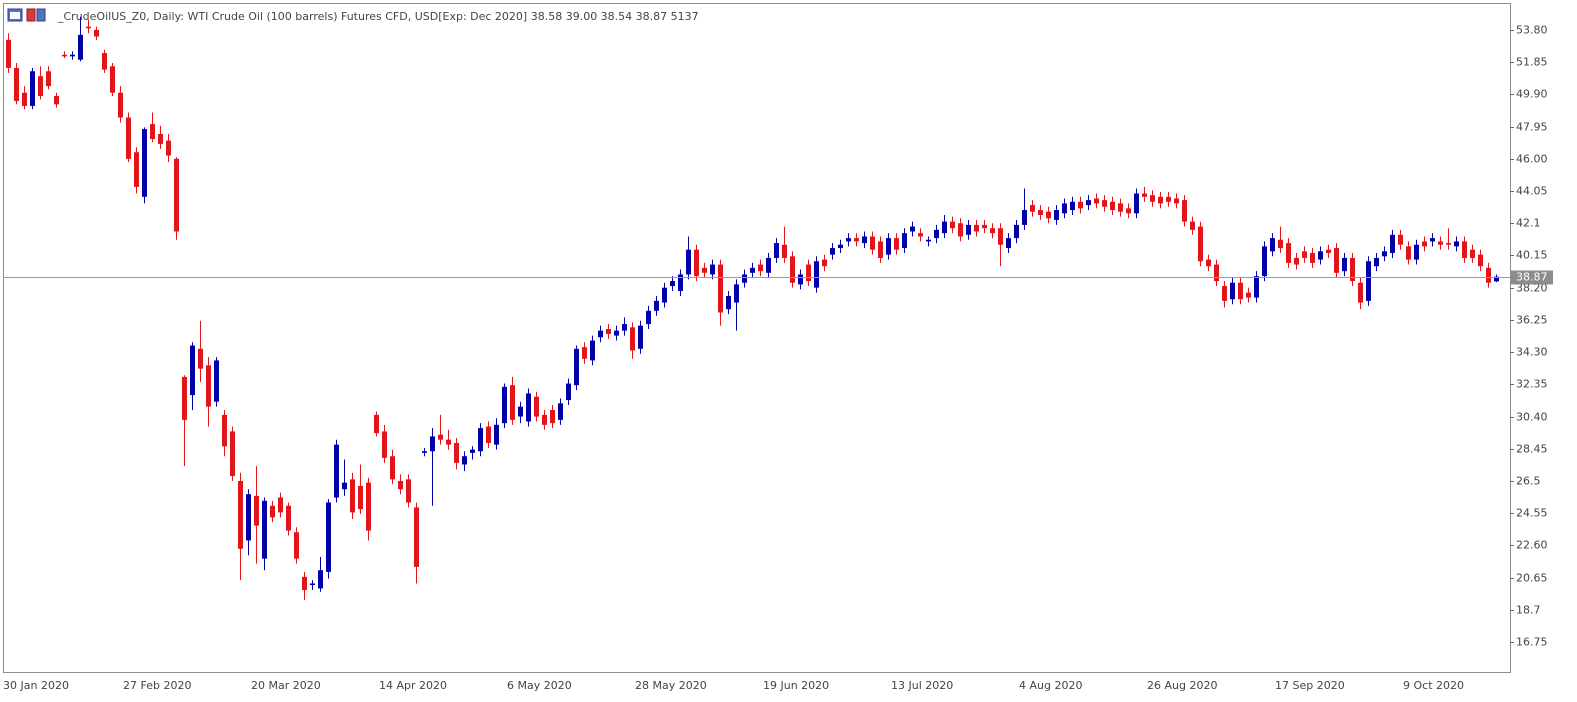 The width and height of the screenshot is (1577, 702). What do you see at coordinates (796, 685) in the screenshot?
I see `x-tick-label: 19 Jun 2020` at bounding box center [796, 685].